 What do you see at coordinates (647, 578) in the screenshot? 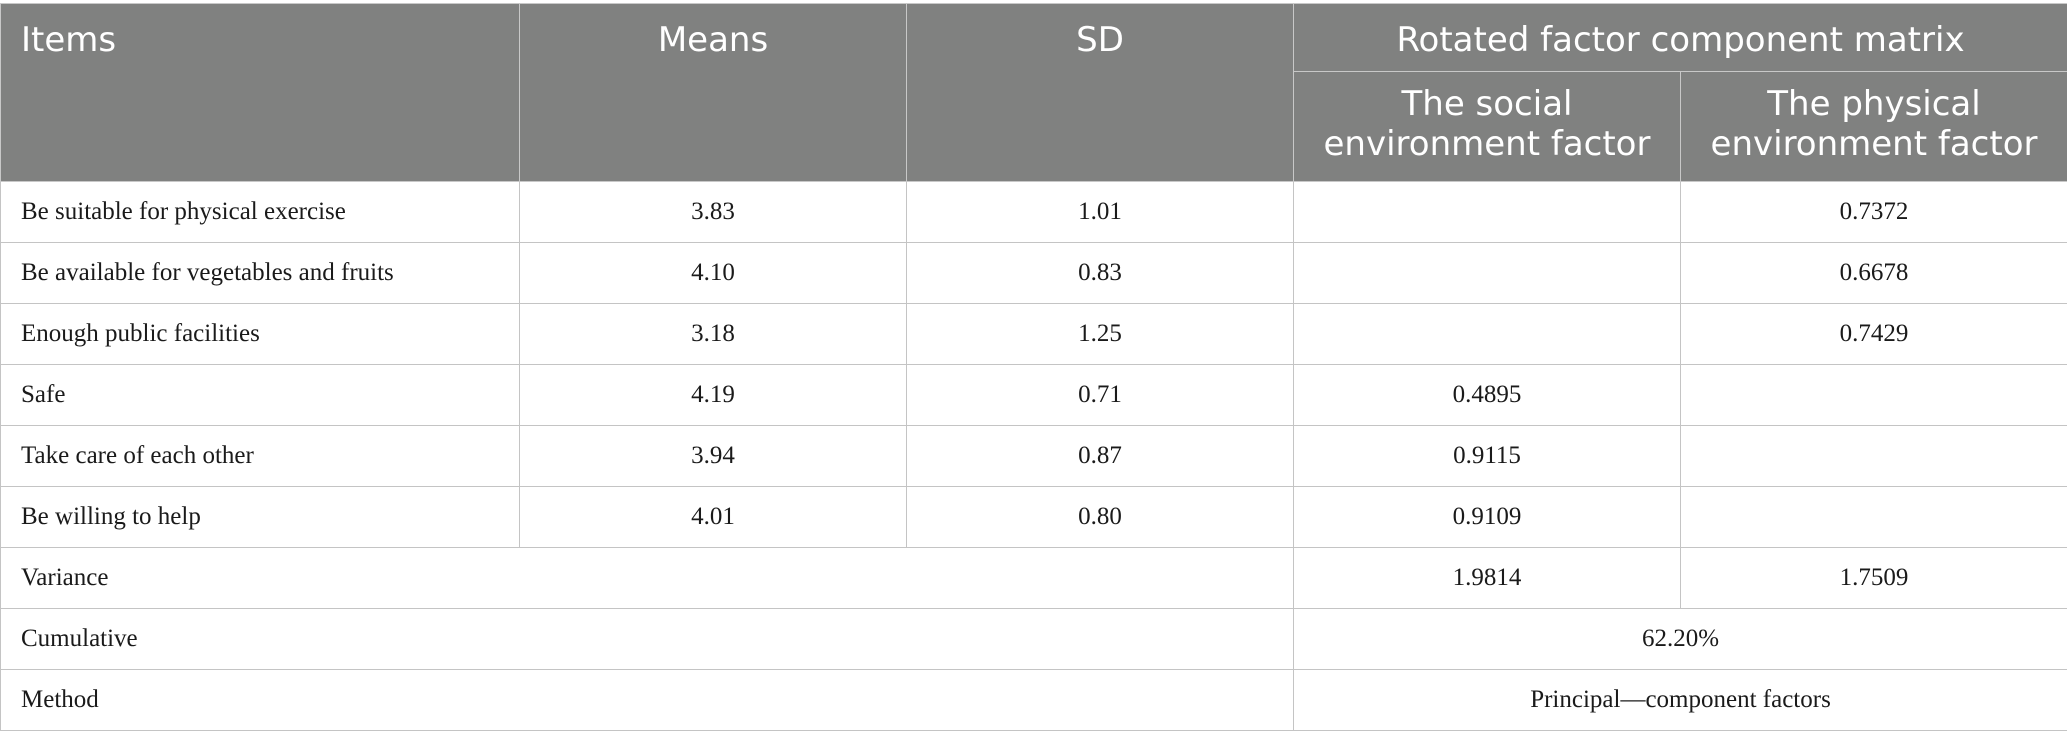
I see `variance-label: Variance` at bounding box center [647, 578].